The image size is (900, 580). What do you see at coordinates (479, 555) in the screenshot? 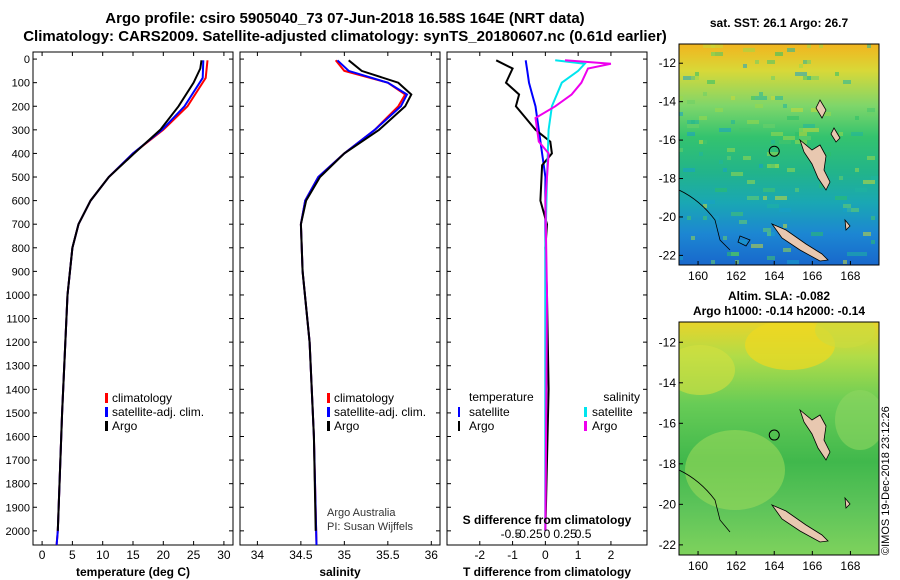
I see `difference-x-tick-label: -2` at bounding box center [479, 555].